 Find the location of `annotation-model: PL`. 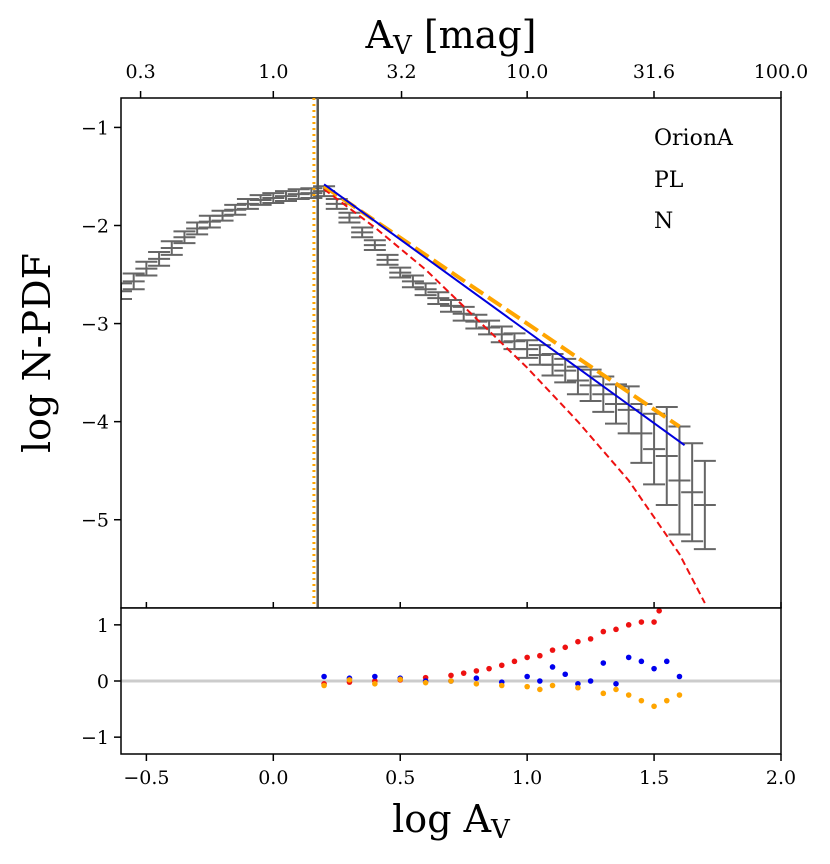

annotation-model: PL is located at coordinates (669, 180).